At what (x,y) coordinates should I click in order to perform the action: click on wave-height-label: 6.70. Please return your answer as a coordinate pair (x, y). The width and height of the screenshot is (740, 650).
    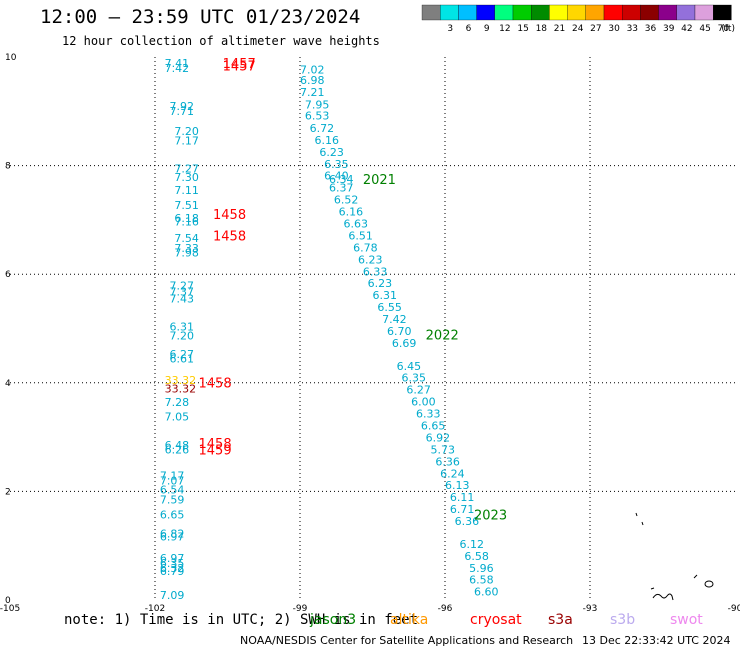
    Looking at the image, I should click on (399, 331).